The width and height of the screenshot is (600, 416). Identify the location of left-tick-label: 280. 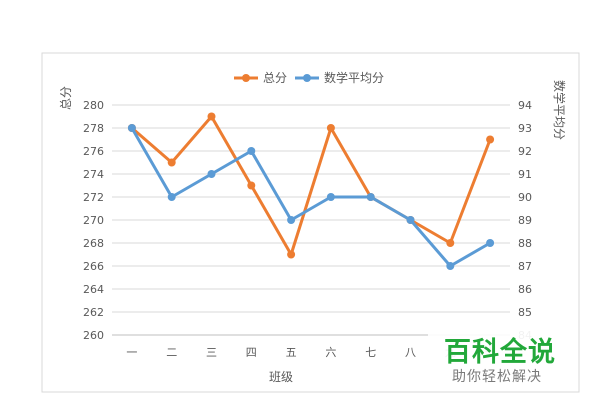
(93, 105).